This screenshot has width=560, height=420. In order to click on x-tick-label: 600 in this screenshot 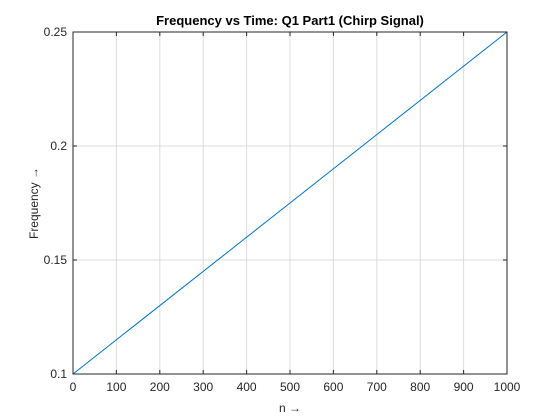, I will do `click(333, 387)`.